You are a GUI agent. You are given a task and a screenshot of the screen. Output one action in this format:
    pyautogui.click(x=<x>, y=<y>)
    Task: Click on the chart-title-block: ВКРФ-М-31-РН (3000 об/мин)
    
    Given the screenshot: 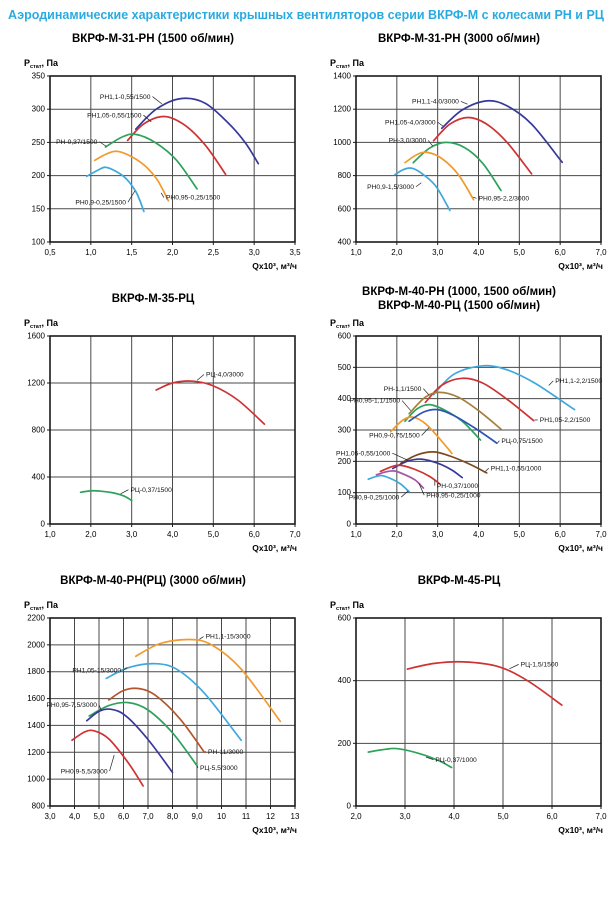 What is the action you would take?
    pyautogui.click(x=459, y=39)
    